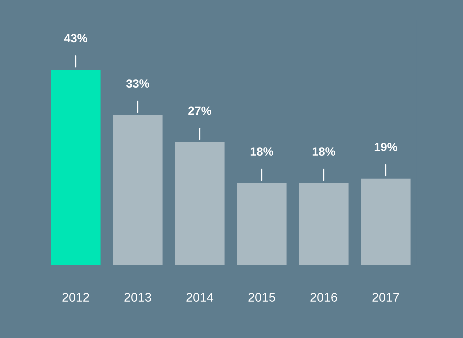 The width and height of the screenshot is (463, 338). Describe the element at coordinates (76, 38) in the screenshot. I see `data-label: 43%` at that location.